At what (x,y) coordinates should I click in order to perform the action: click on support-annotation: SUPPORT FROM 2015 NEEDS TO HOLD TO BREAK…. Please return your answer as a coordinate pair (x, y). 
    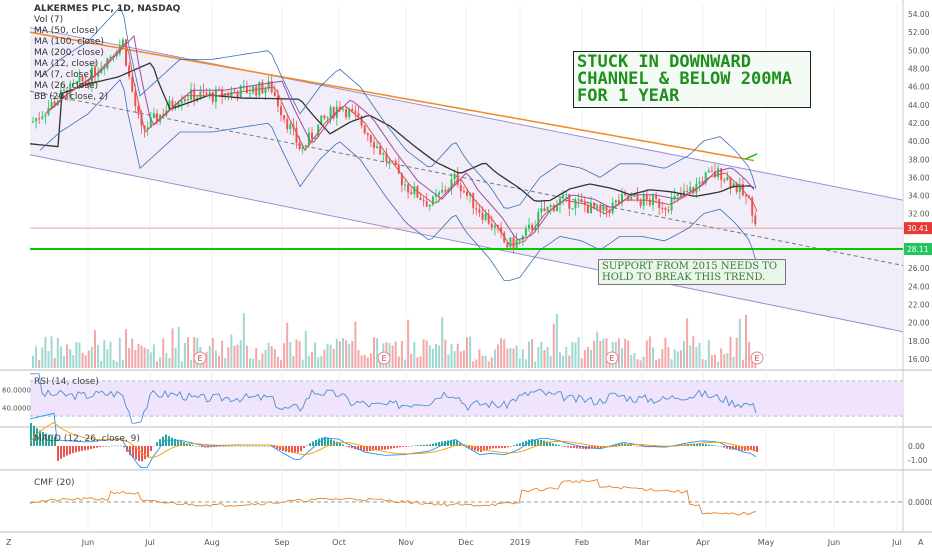
    Looking at the image, I should click on (692, 272).